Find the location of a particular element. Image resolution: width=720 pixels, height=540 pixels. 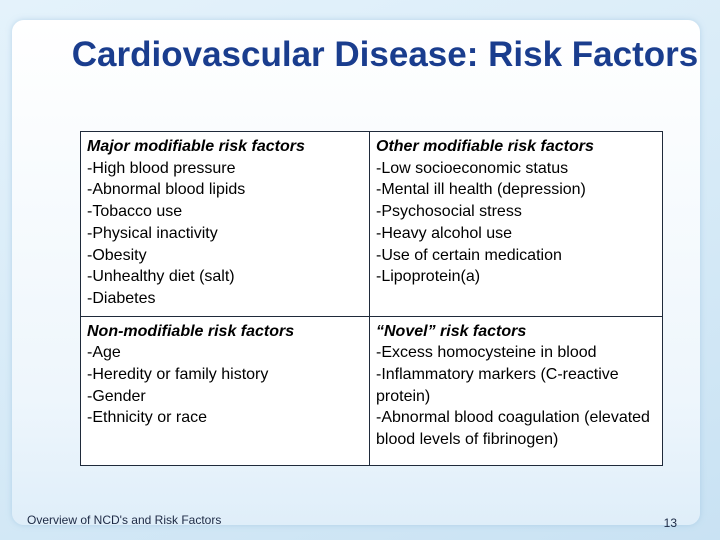

list-item: -Use of certain medication is located at coordinates (469, 255).